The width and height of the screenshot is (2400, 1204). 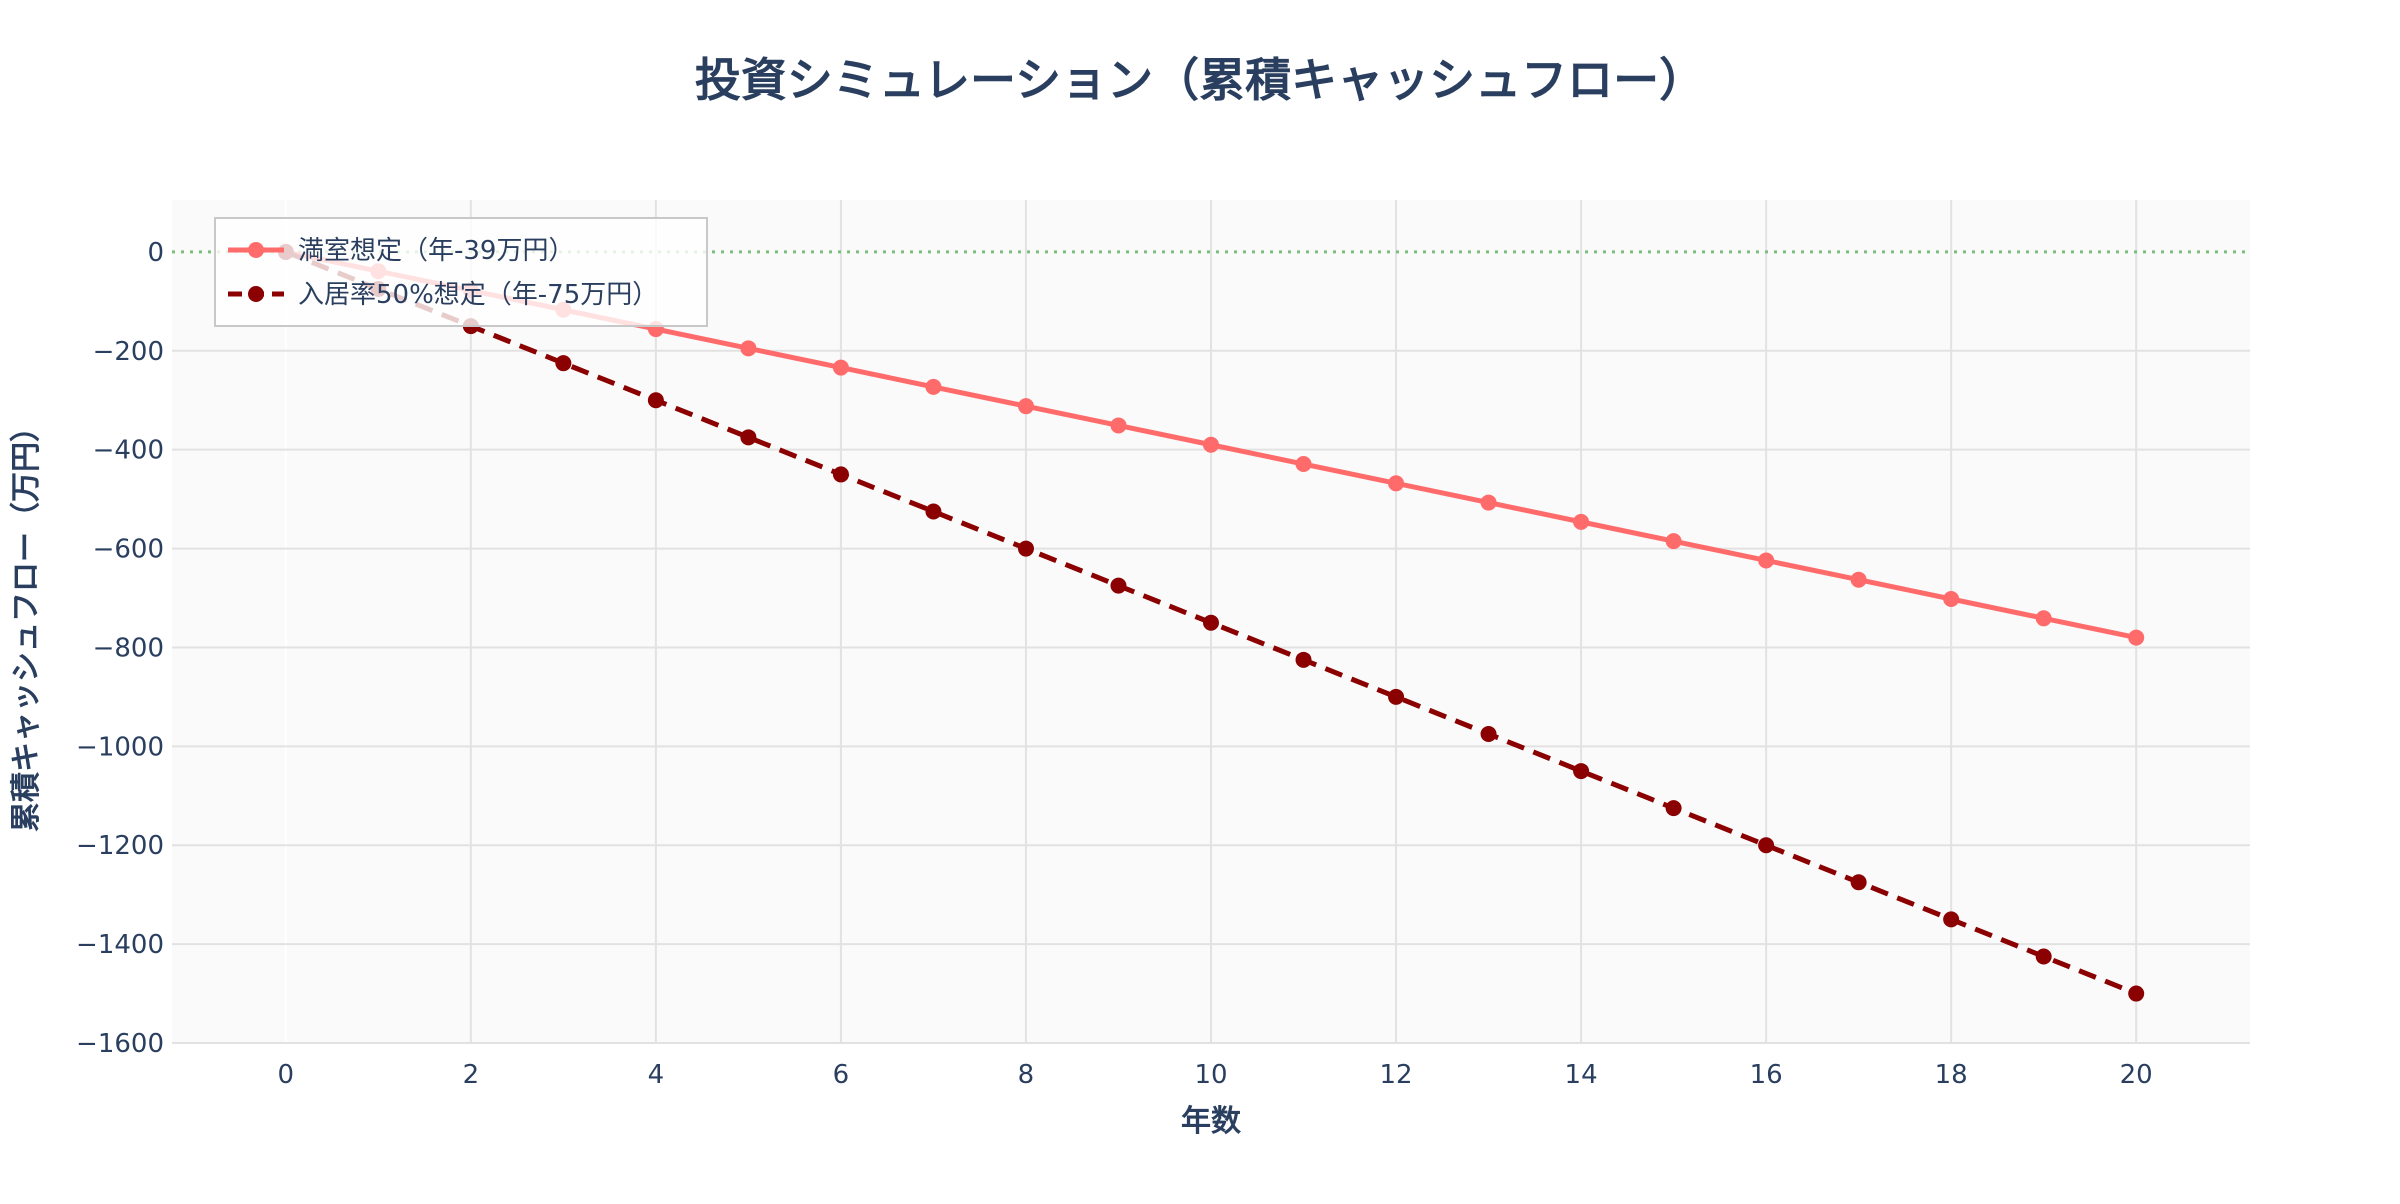 What do you see at coordinates (1766, 1075) in the screenshot?
I see `x-tick-label: 16` at bounding box center [1766, 1075].